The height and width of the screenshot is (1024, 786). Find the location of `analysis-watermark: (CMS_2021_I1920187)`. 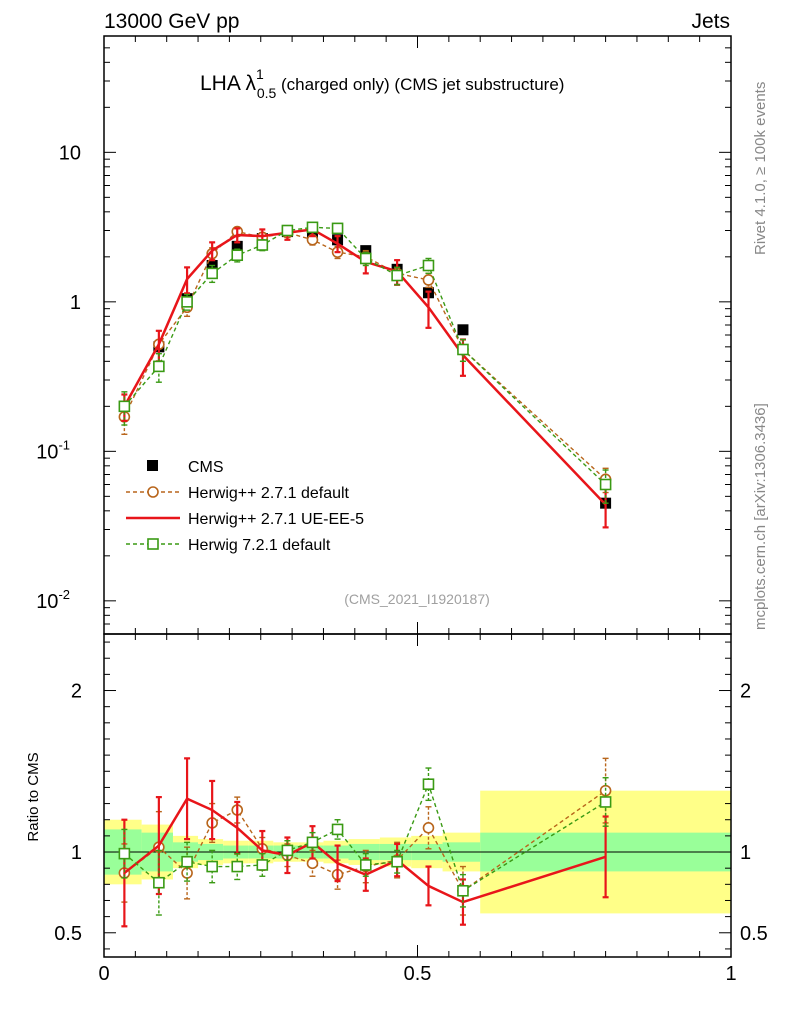

analysis-watermark: (CMS_2021_I1920187) is located at coordinates (417, 599).